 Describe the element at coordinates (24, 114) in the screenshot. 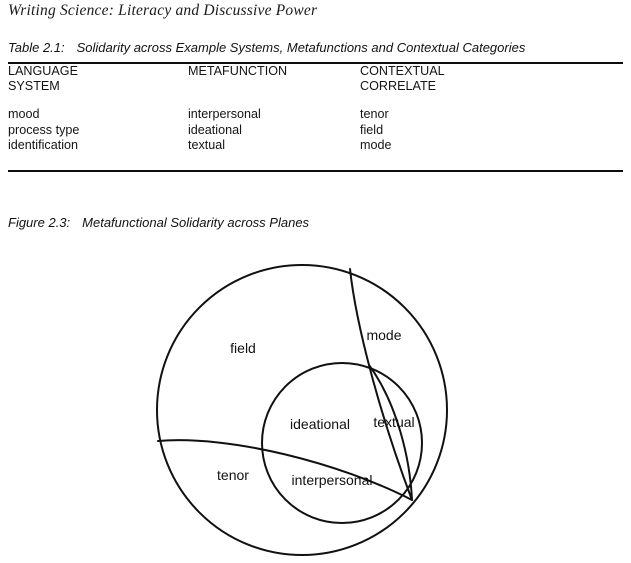

I see `cell-language-system: mood` at that location.